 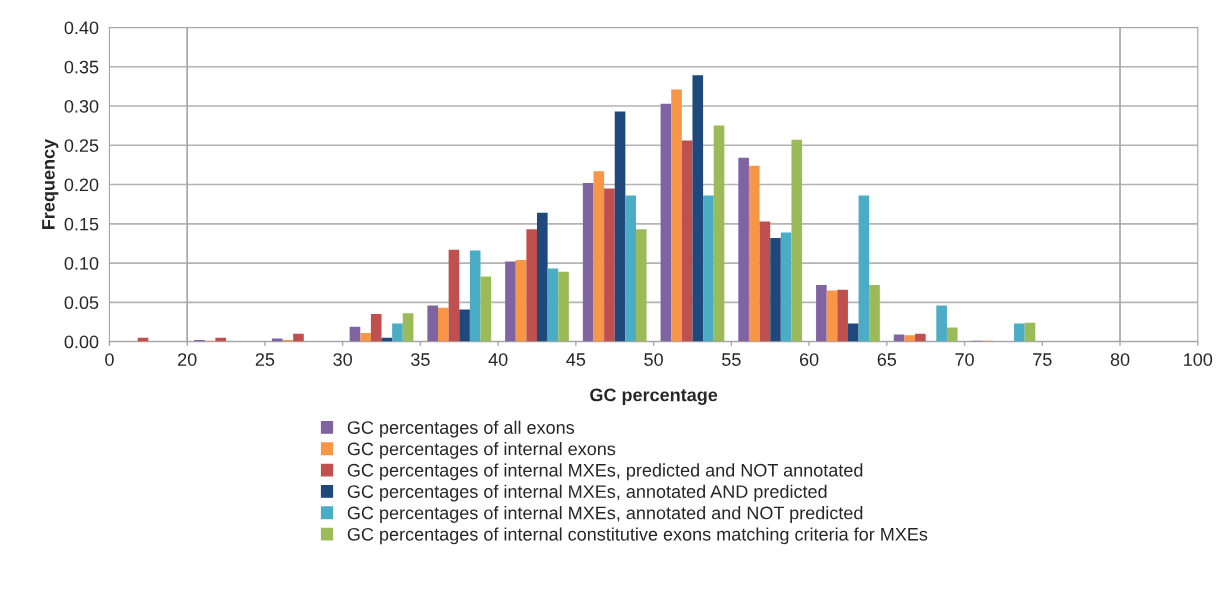 I want to click on y-tick-label: 0.00, so click(x=81, y=342).